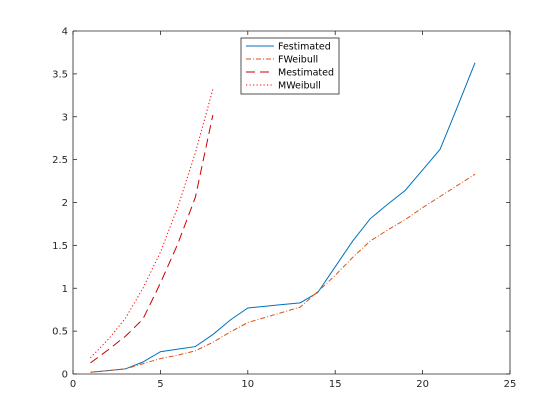 Image resolution: width=560 pixels, height=420 pixels. Describe the element at coordinates (335, 384) in the screenshot. I see `x-tick-label: 15` at that location.